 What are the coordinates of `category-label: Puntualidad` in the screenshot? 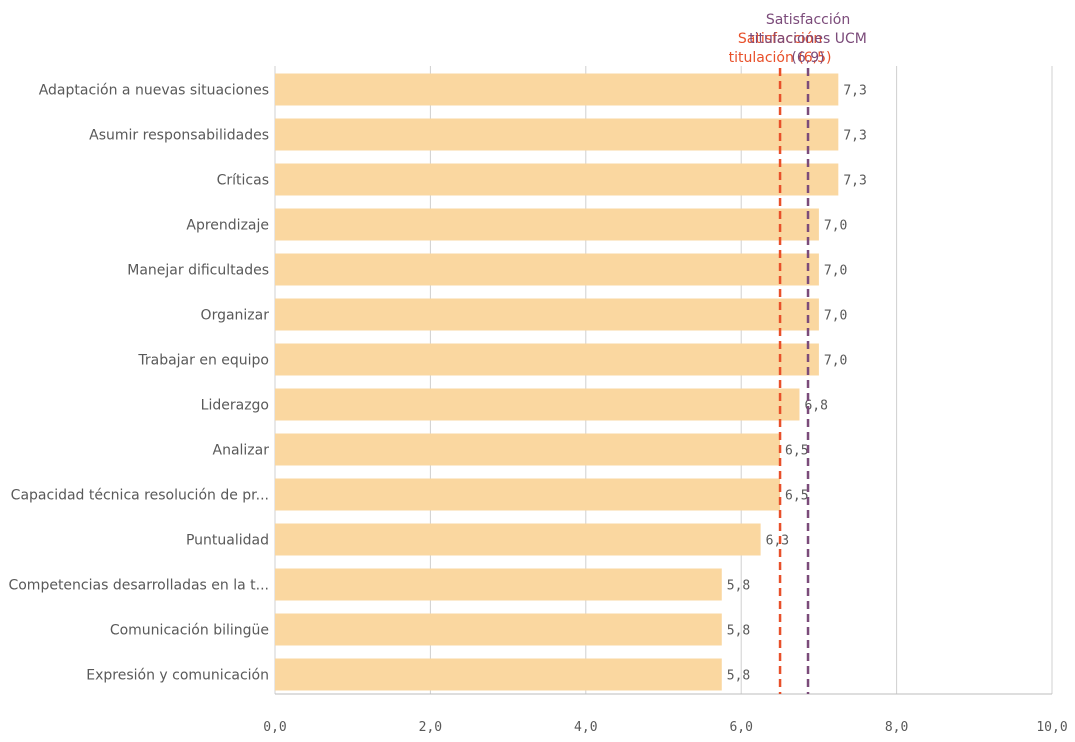 It's located at (227, 541).